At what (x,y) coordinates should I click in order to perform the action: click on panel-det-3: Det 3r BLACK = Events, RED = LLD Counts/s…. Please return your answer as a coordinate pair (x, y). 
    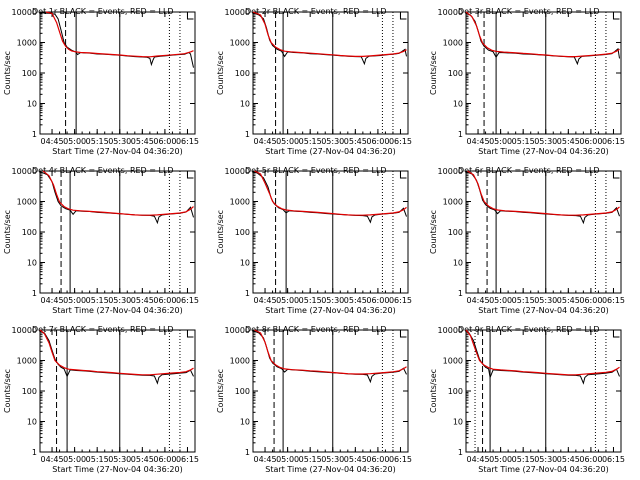
    Looking at the image, I should click on (527, 81).